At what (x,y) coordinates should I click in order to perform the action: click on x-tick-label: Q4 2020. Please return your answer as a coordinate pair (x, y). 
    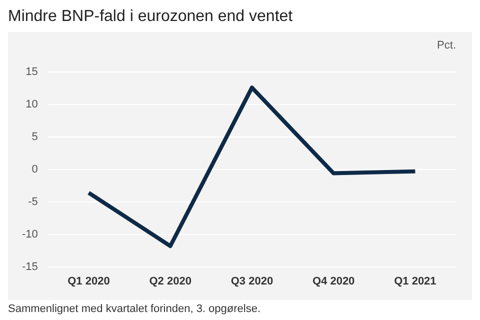
    Looking at the image, I should click on (333, 281).